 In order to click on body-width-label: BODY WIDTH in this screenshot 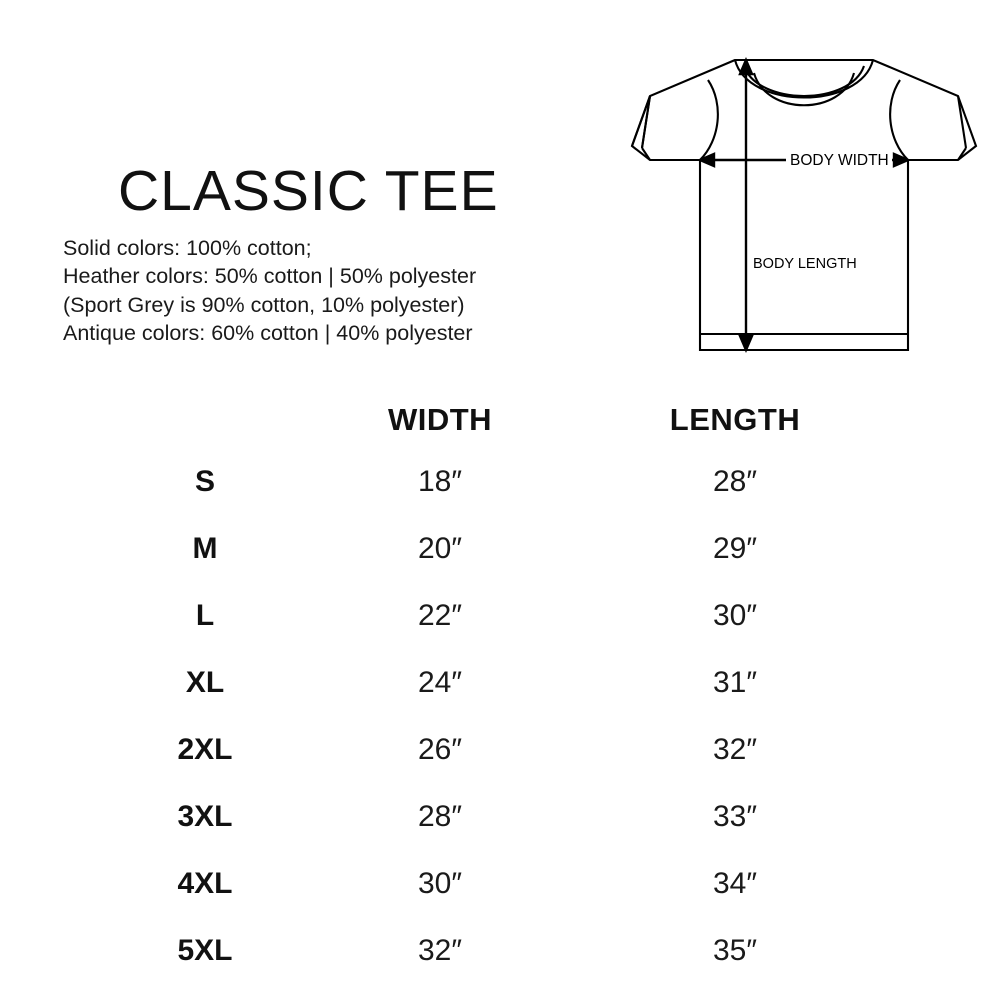, I will do `click(839, 160)`.